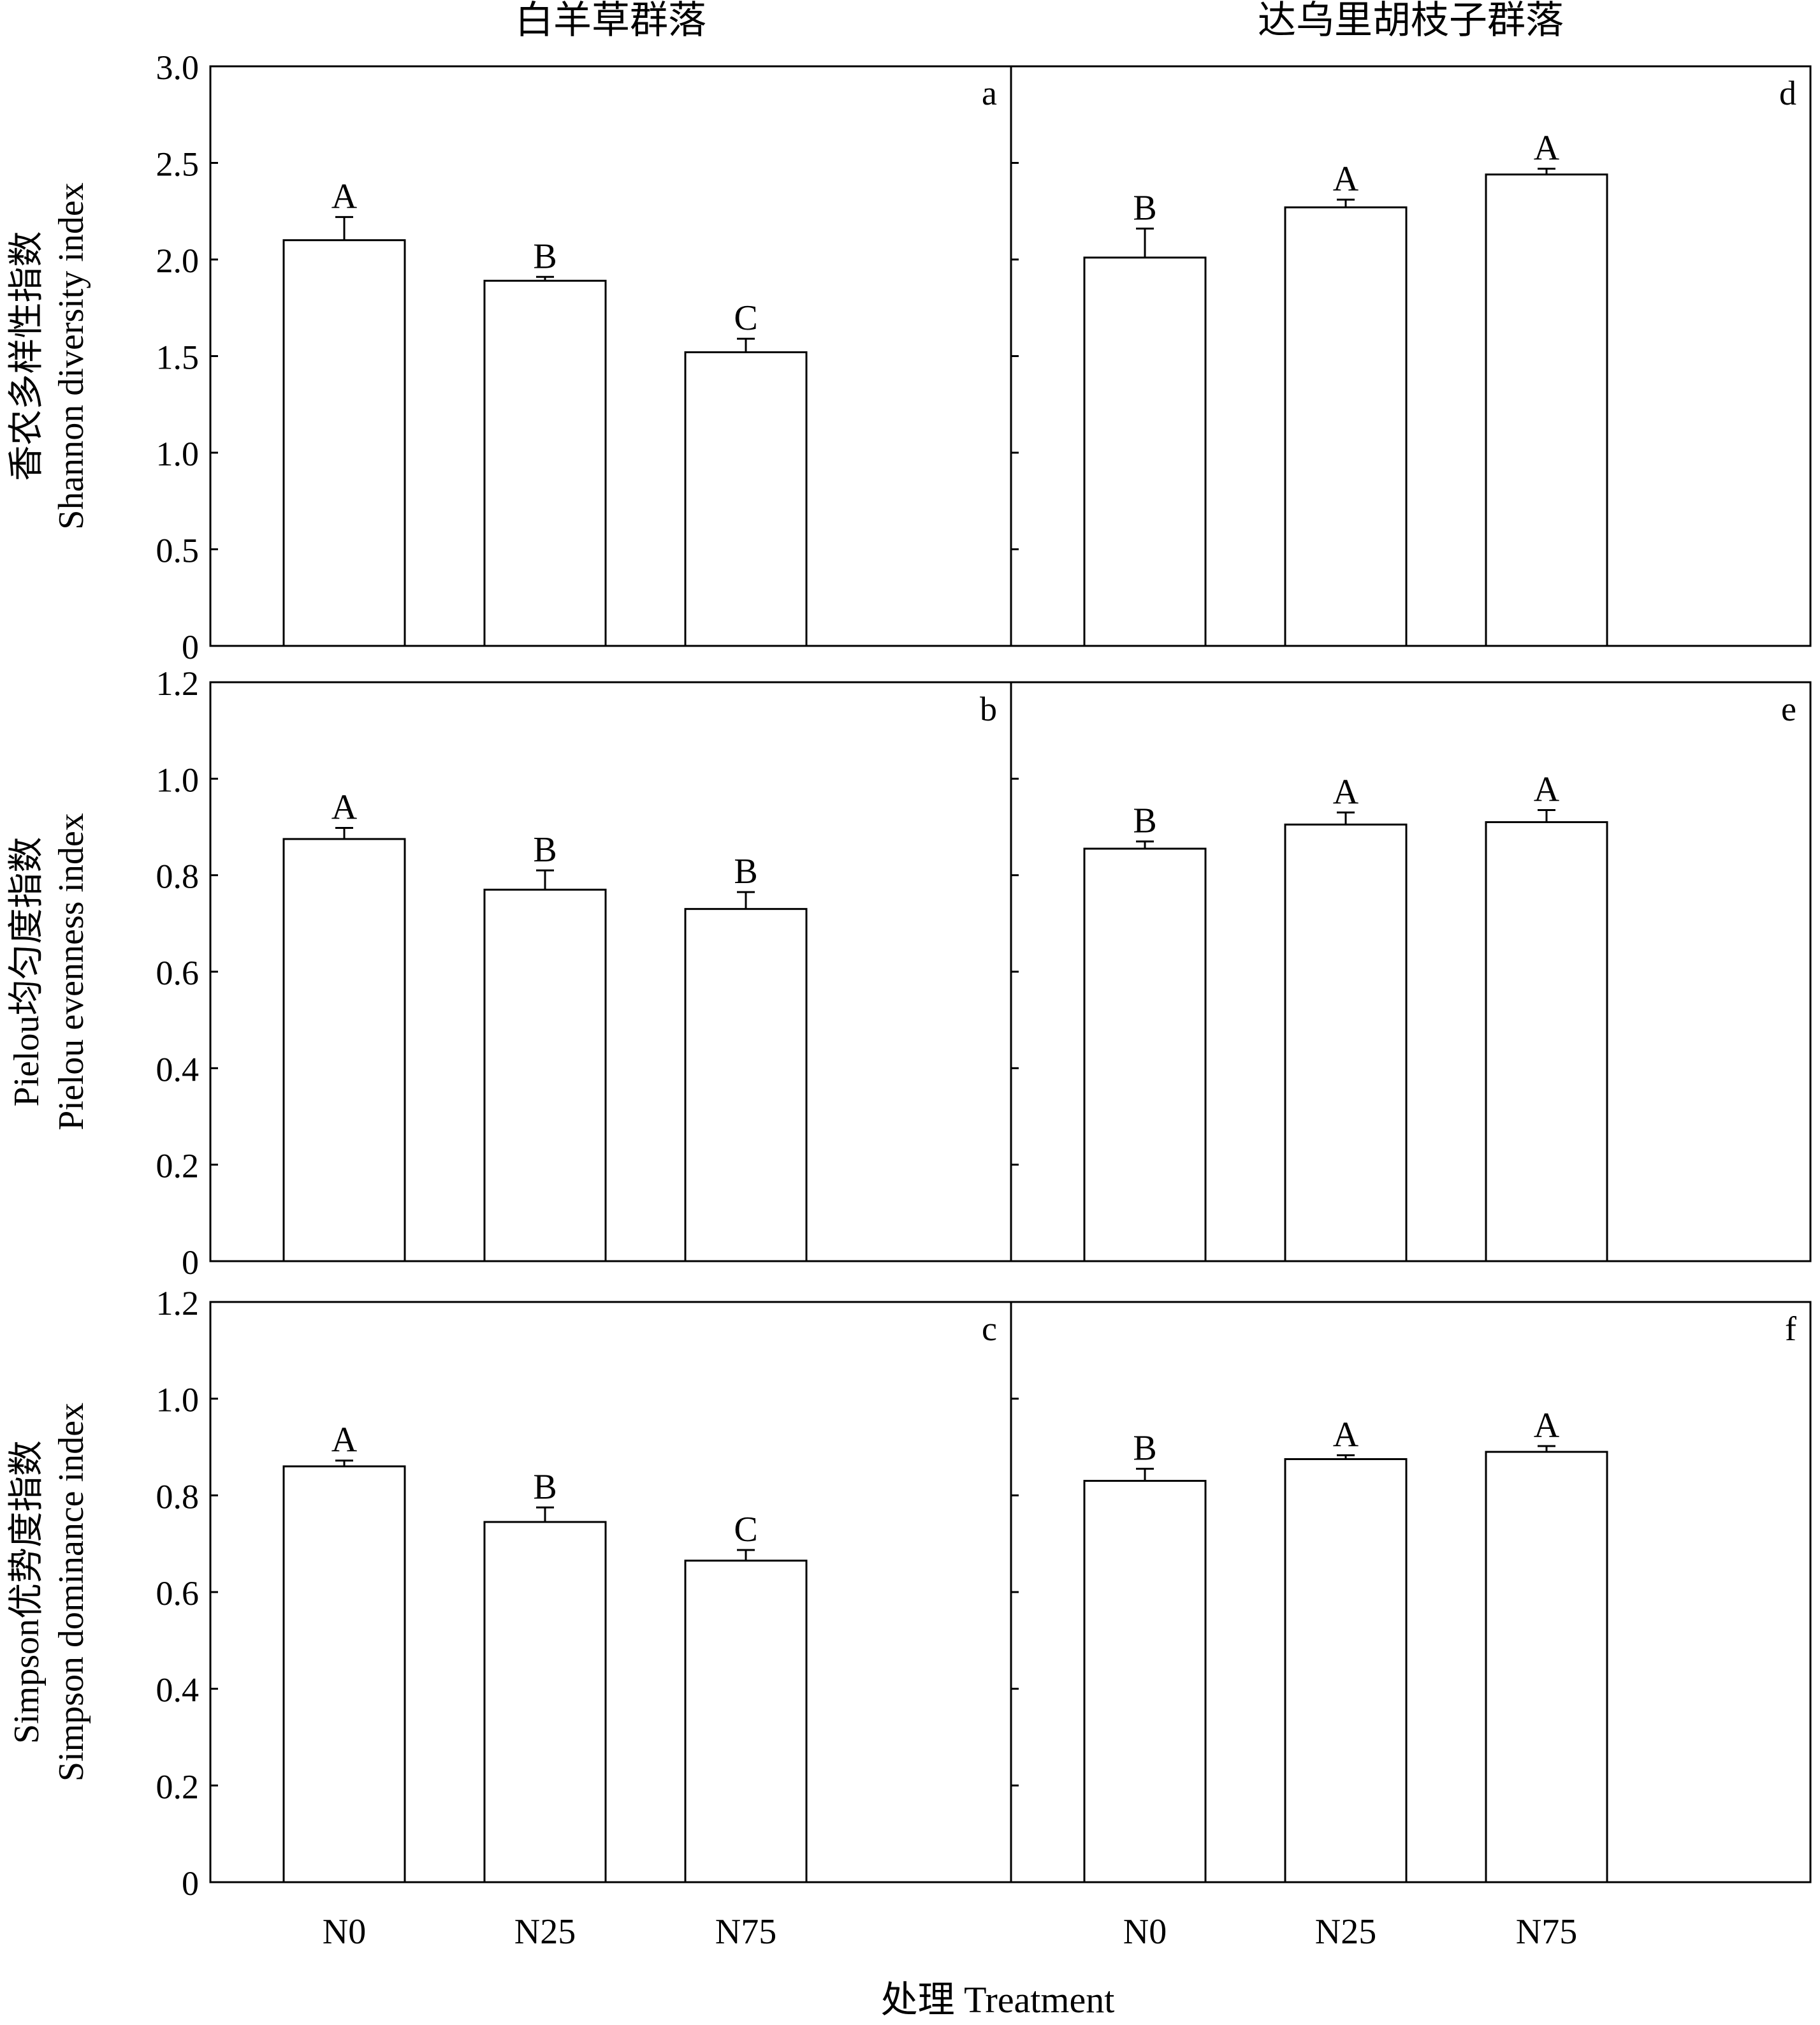 This screenshot has width=1820, height=2025. Describe the element at coordinates (178, 261) in the screenshot. I see `y-tick-label: 2.0` at that location.